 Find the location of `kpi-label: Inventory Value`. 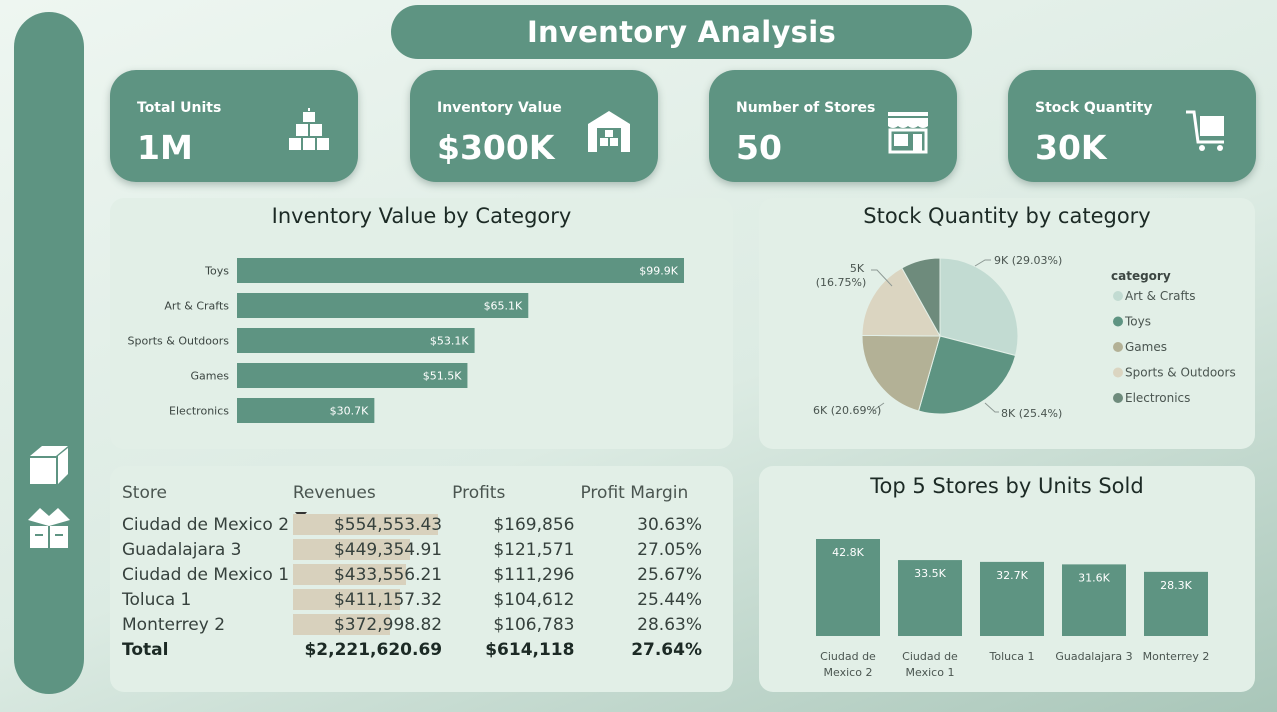

kpi-label: Inventory Value is located at coordinates (499, 108).